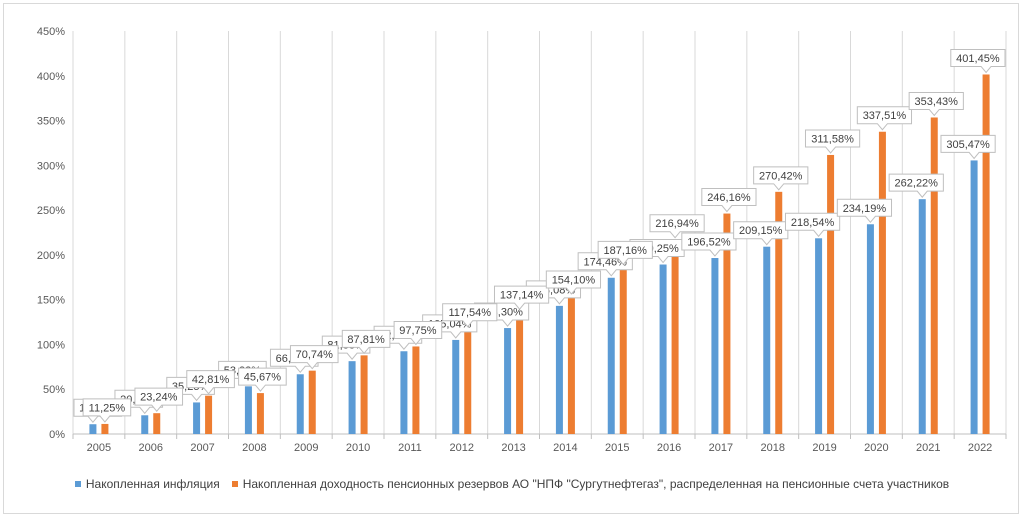 Image resolution: width=1024 pixels, height=519 pixels. I want to click on data-label-yield: 270,42%, so click(781, 176).